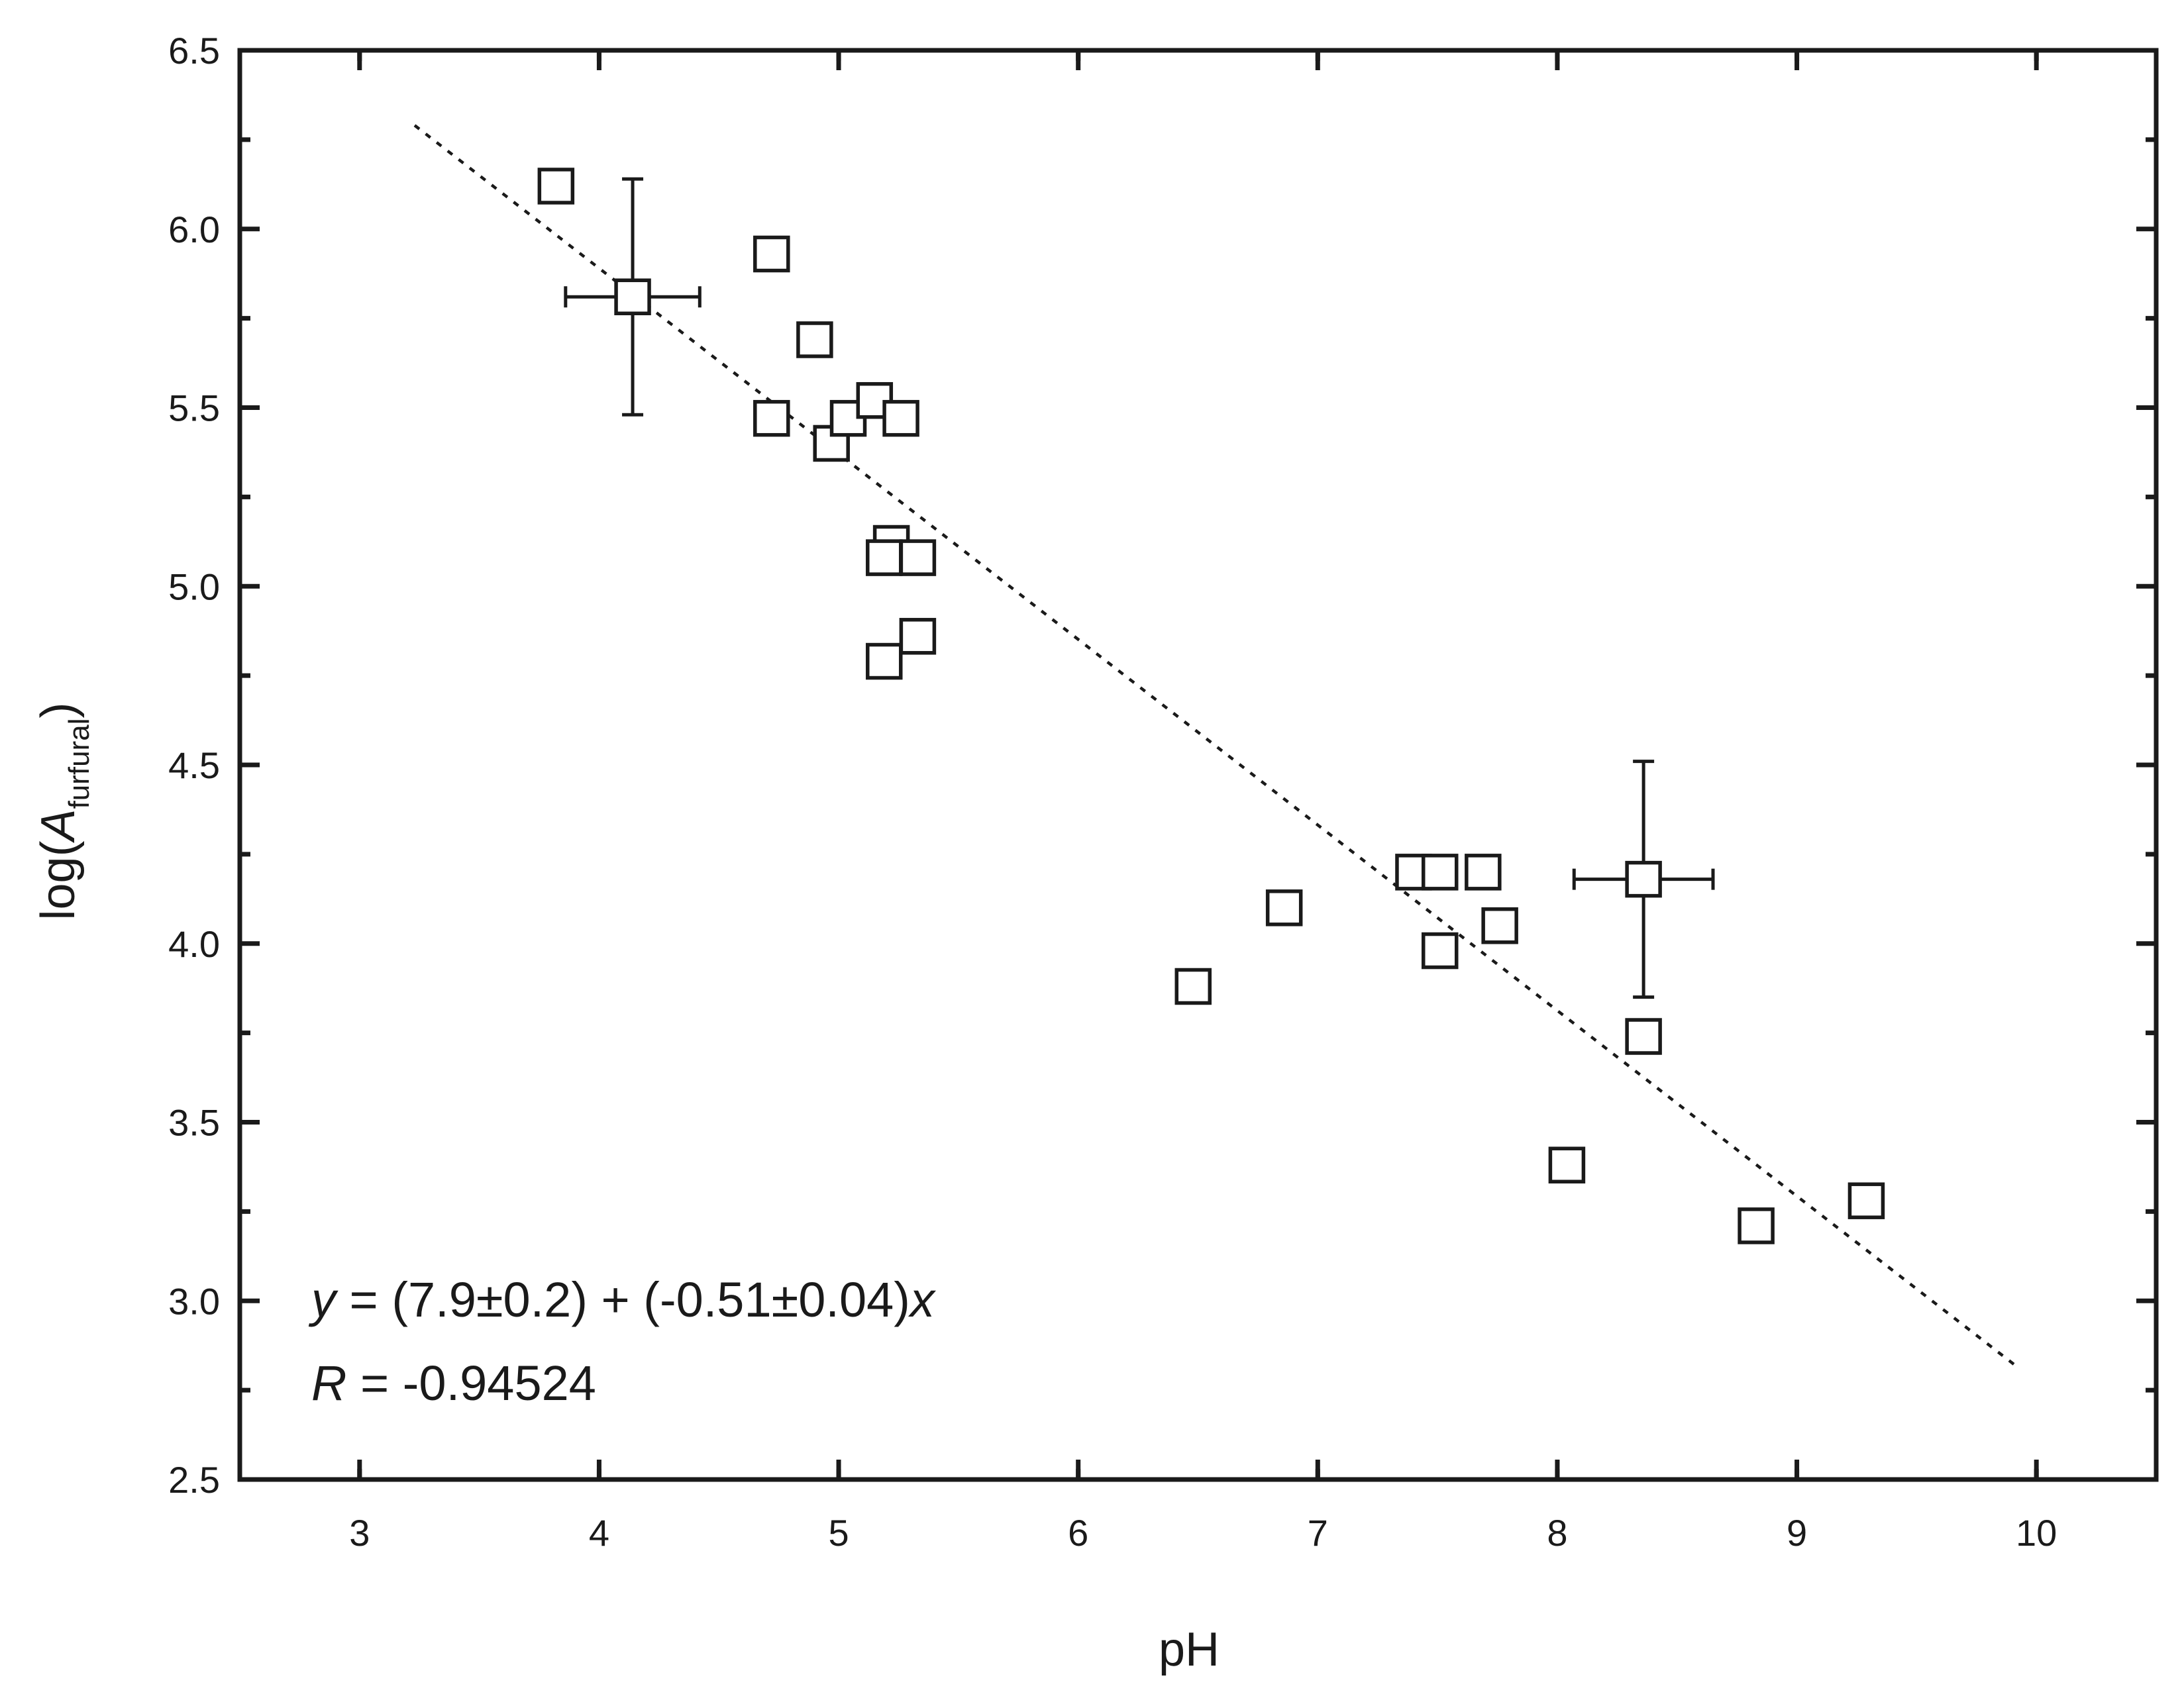 The height and width of the screenshot is (1704, 2184). What do you see at coordinates (194, 586) in the screenshot?
I see `y-tick-label: 5.0` at bounding box center [194, 586].